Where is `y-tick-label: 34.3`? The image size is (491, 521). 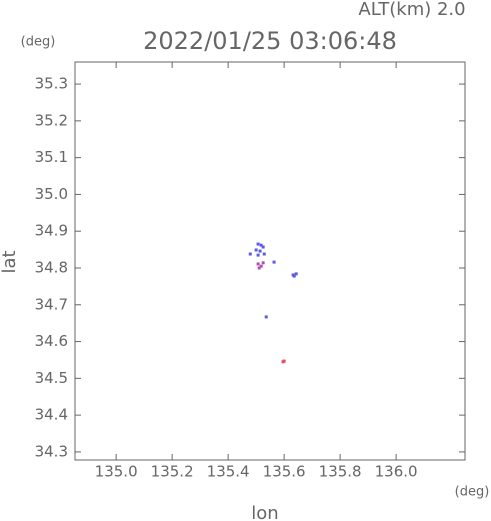
y-tick-label: 34.3 is located at coordinates (51, 451).